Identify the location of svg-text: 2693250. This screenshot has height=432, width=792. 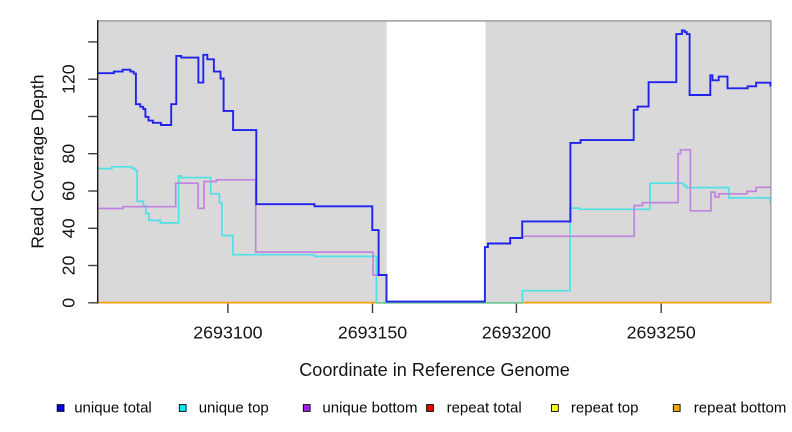
(661, 333).